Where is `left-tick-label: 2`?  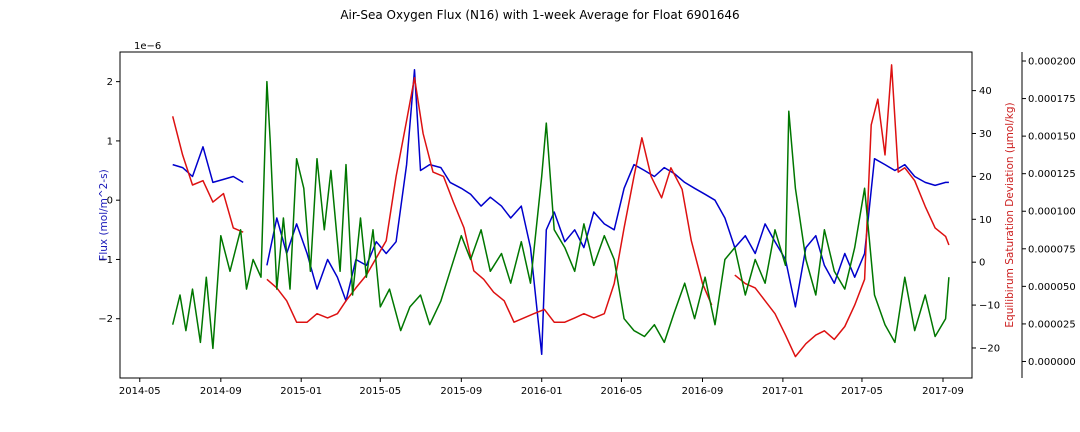
left-tick-label: 2 is located at coordinates (110, 82).